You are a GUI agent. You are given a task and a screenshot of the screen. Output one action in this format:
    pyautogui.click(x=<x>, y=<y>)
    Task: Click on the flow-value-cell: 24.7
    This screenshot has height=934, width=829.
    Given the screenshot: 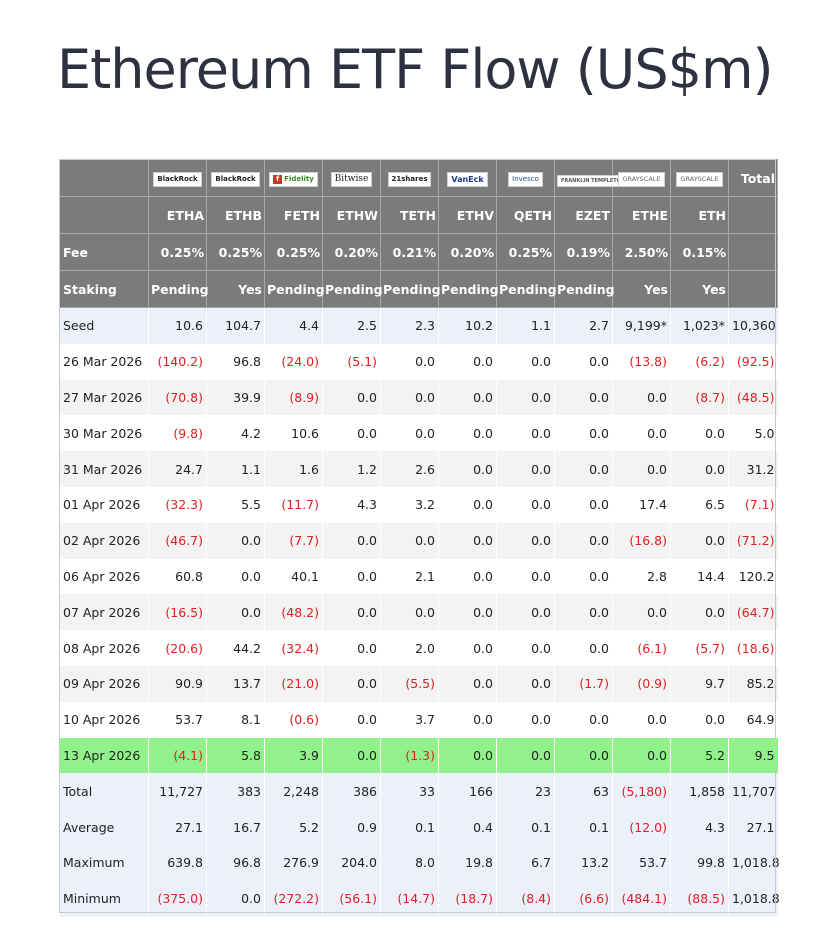 What is the action you would take?
    pyautogui.click(x=177, y=469)
    